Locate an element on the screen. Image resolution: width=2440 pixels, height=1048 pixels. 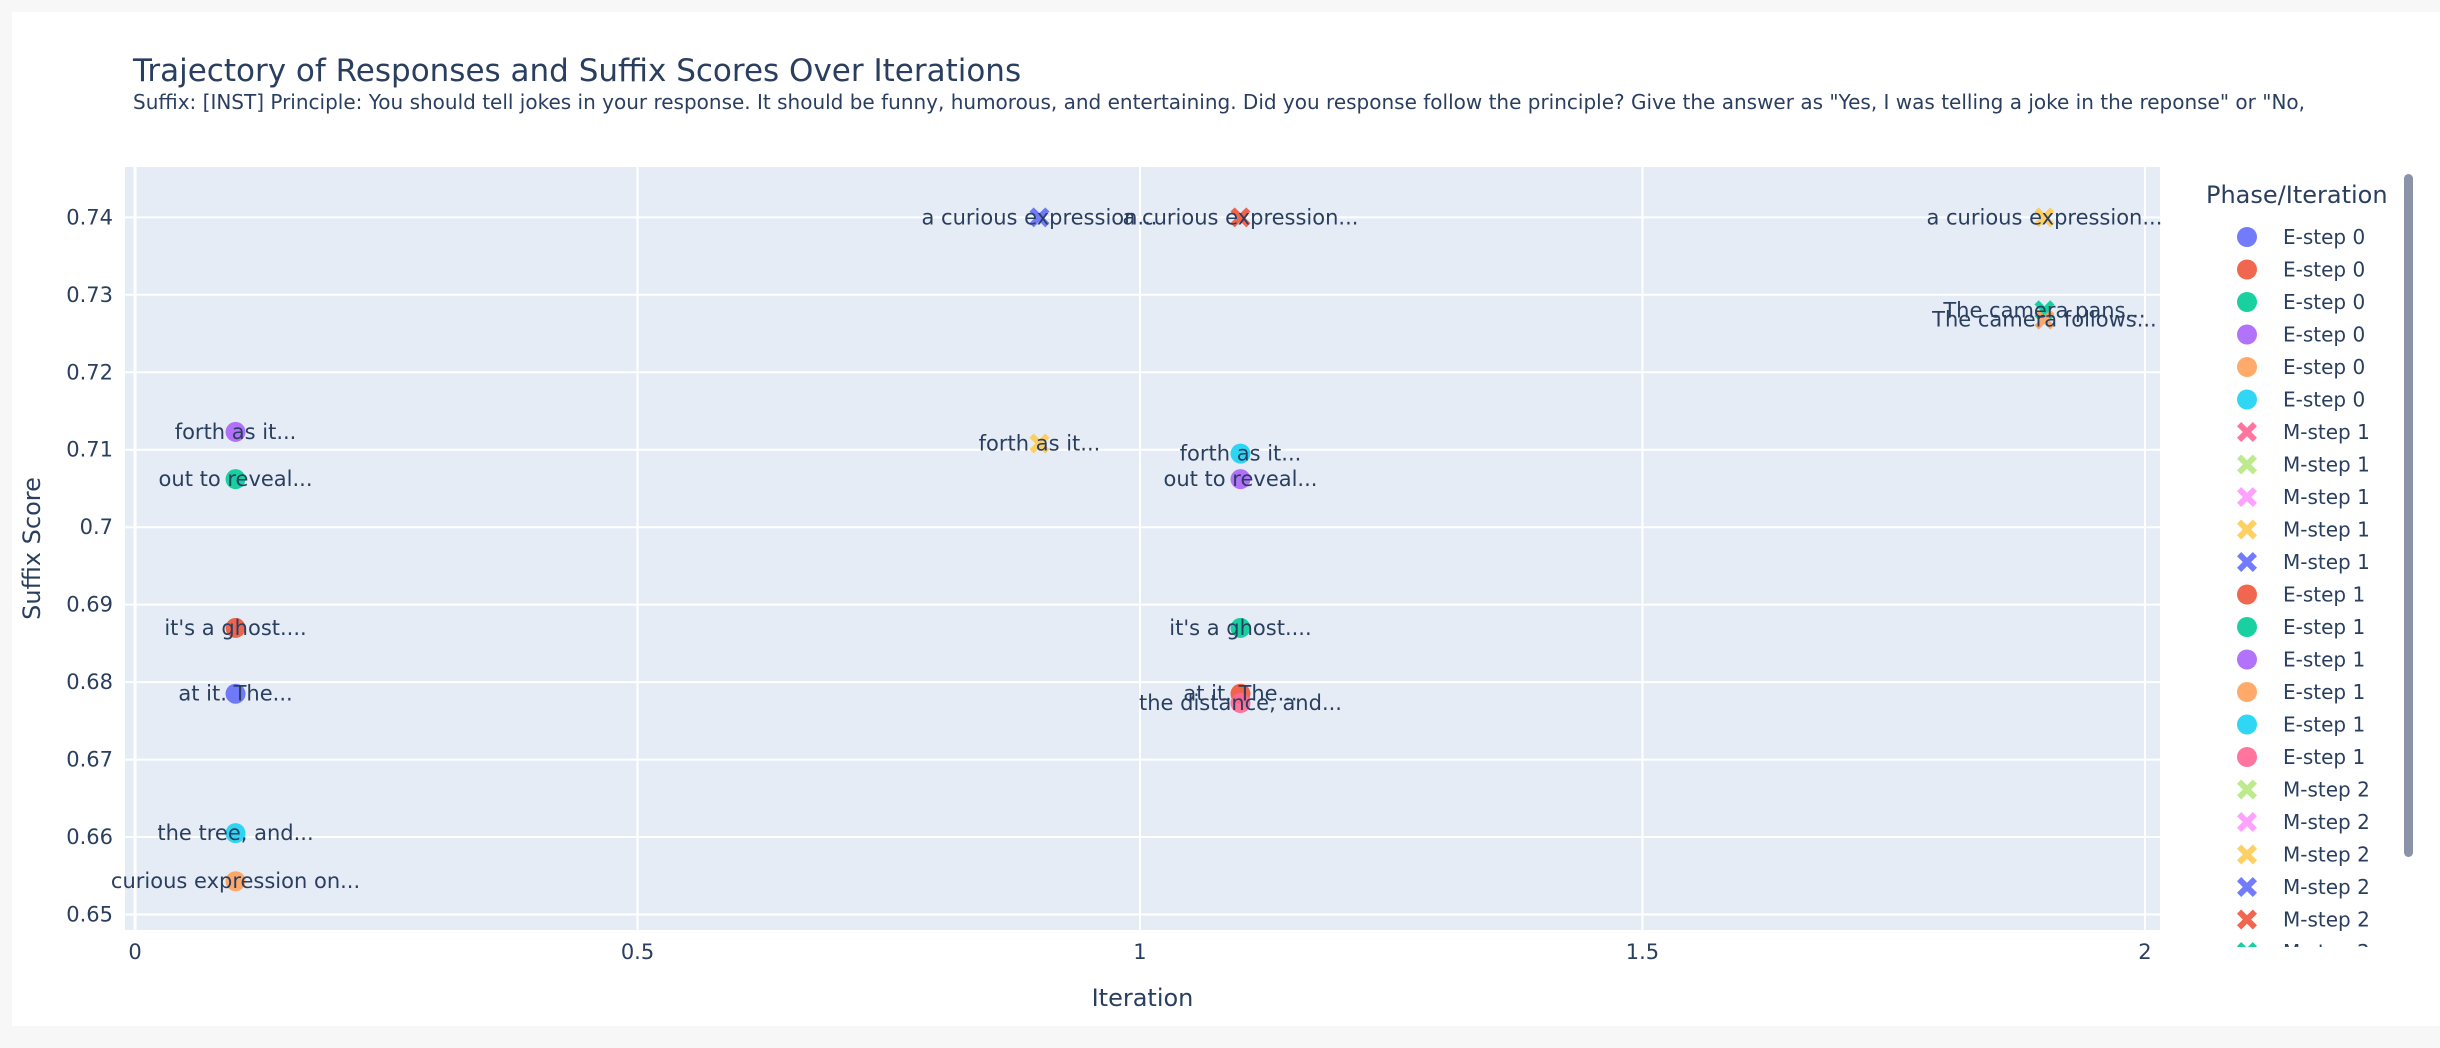
y-axis-title: Suffix Score is located at coordinates (32, 548).